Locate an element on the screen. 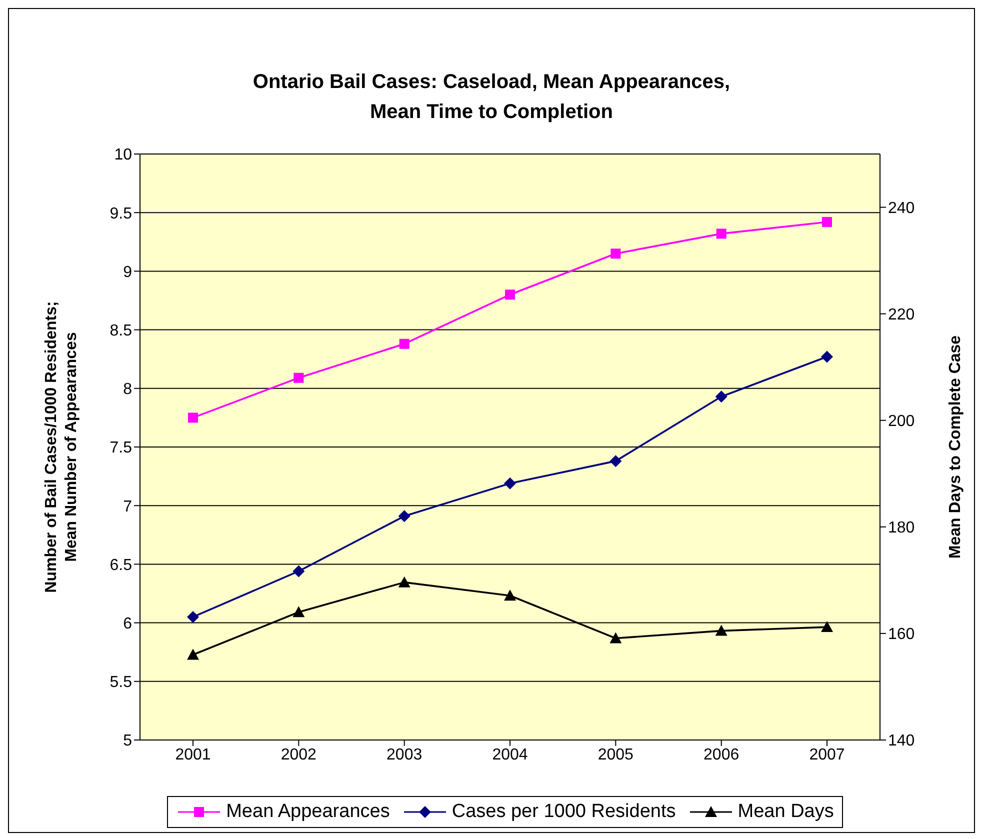 The height and width of the screenshot is (839, 981). y-tick-label: 8.5 is located at coordinates (121, 331).